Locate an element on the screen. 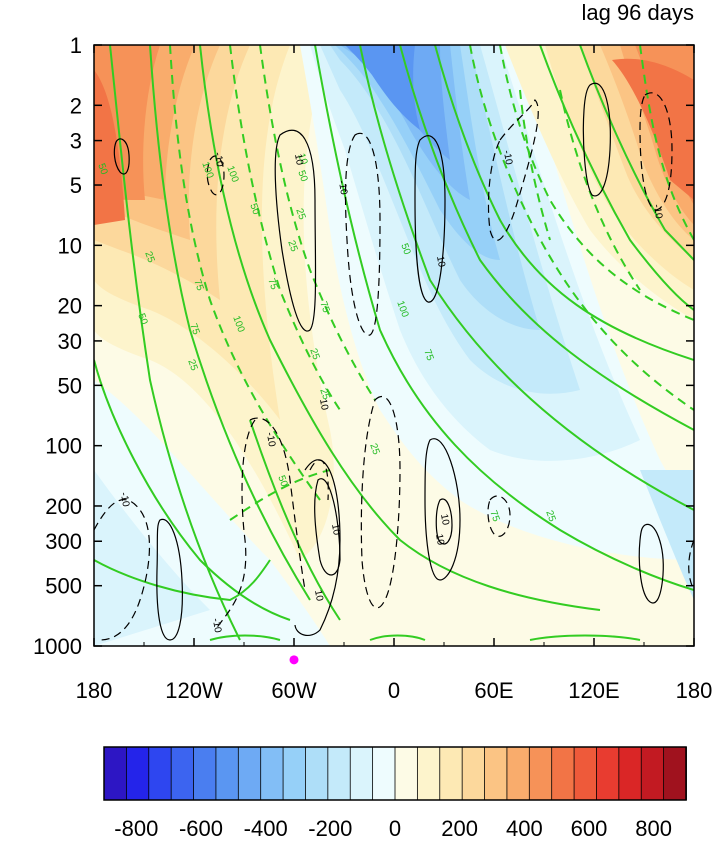 The height and width of the screenshot is (843, 714). x-tick-label: 0 is located at coordinates (394, 690).